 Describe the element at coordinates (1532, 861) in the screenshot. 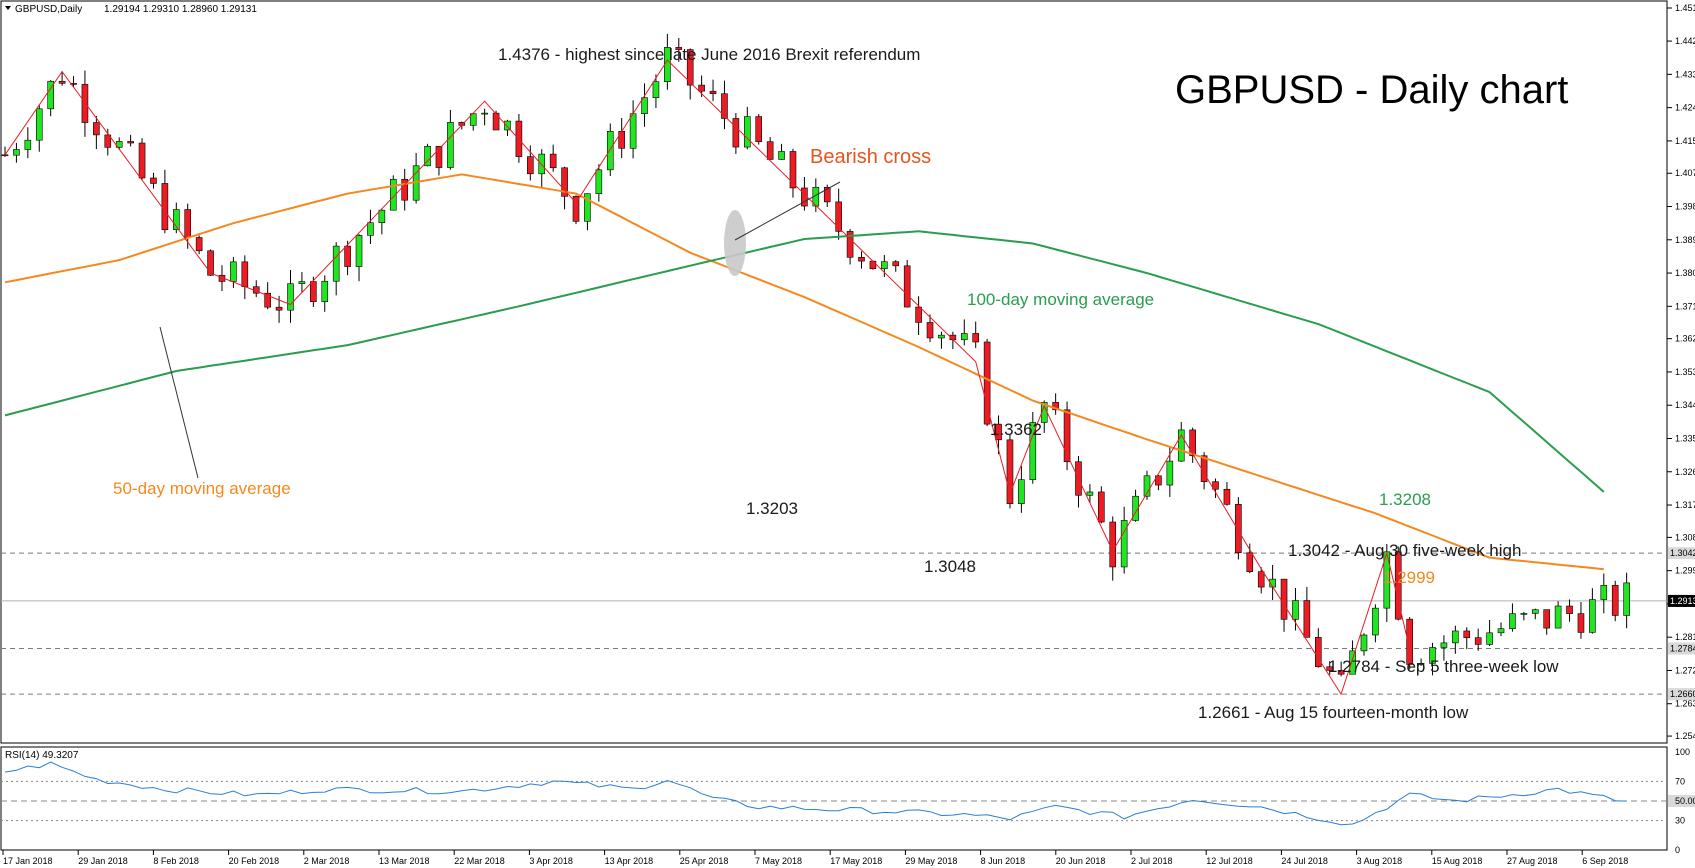

I see `date-tick-label: 27 Aug 2018` at that location.